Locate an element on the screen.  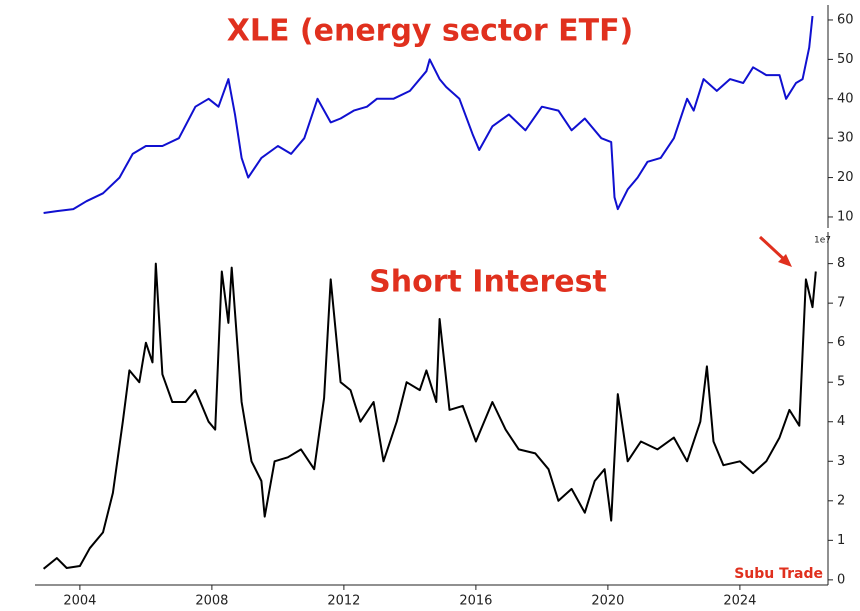
y-tick-label: 20 is located at coordinates (845, 177).